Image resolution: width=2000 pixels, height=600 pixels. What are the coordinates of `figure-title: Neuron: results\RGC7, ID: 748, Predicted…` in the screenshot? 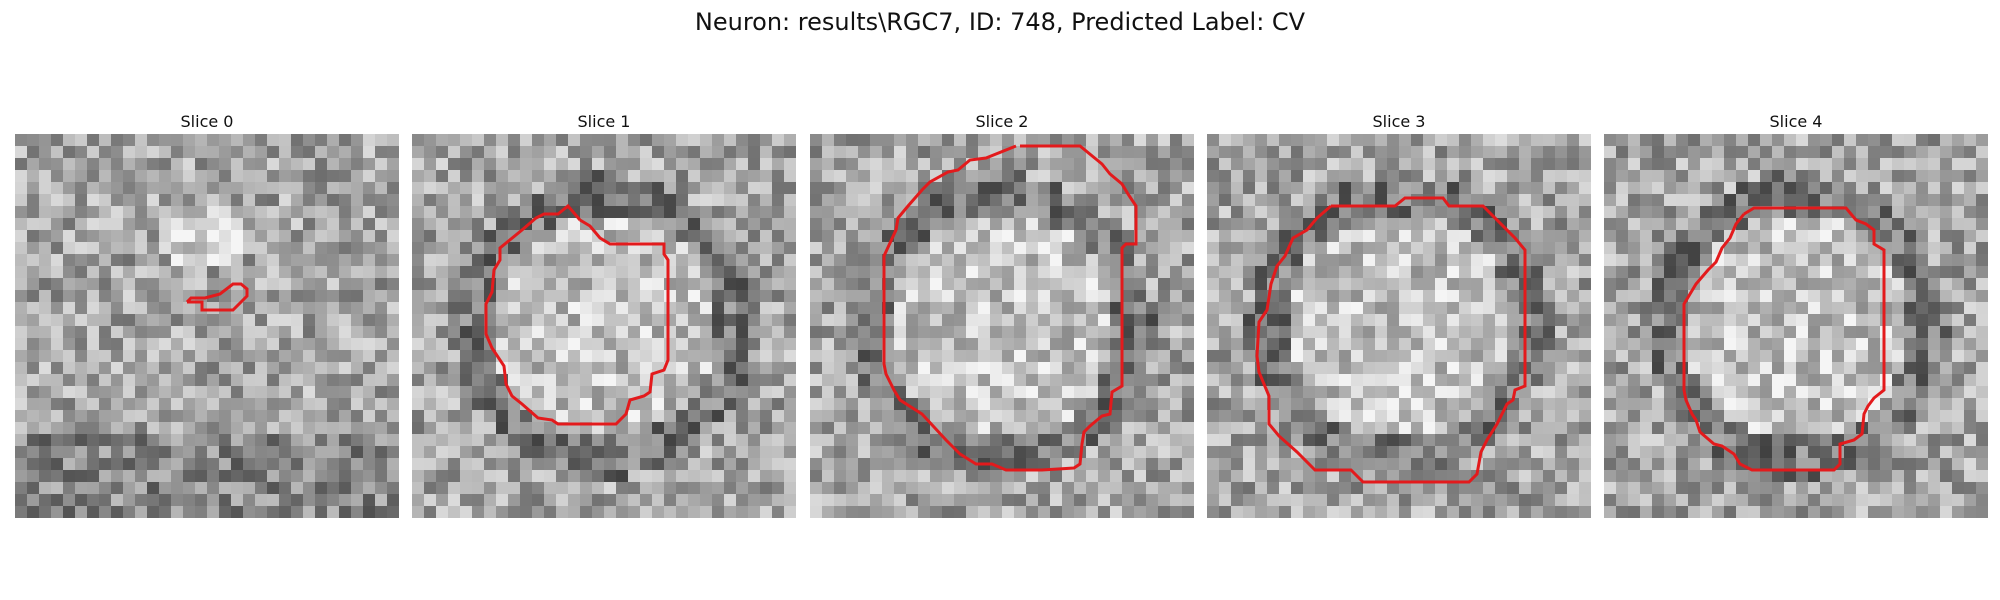 It's located at (1000, 22).